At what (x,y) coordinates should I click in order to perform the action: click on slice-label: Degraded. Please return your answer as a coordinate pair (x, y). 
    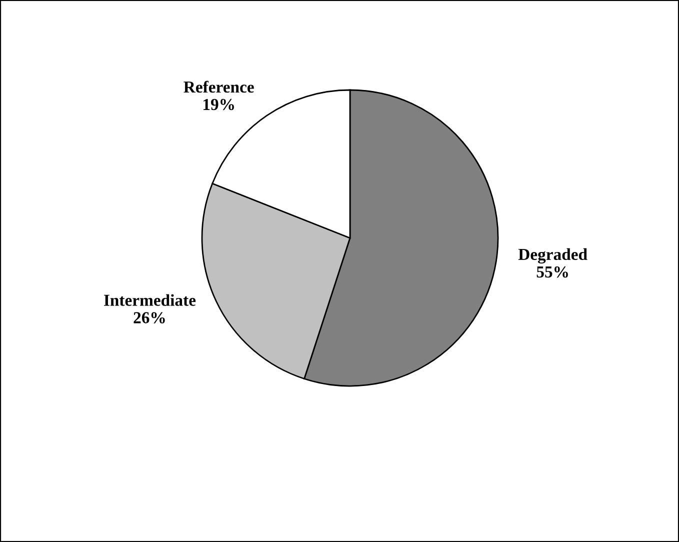
    Looking at the image, I should click on (553, 256).